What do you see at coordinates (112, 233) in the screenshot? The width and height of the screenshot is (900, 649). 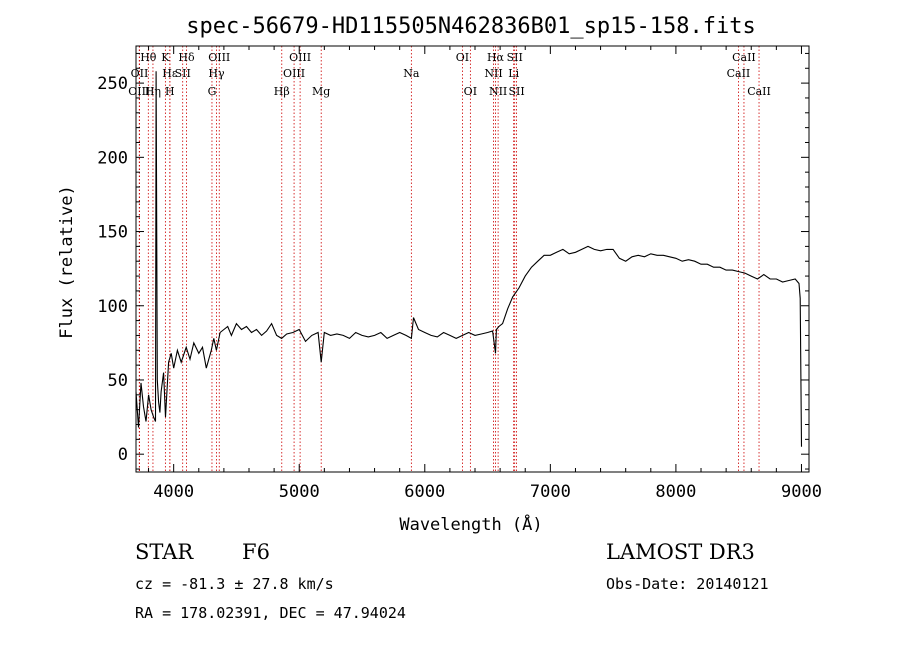 I see `y-tick-label-3: 150` at bounding box center [112, 233].